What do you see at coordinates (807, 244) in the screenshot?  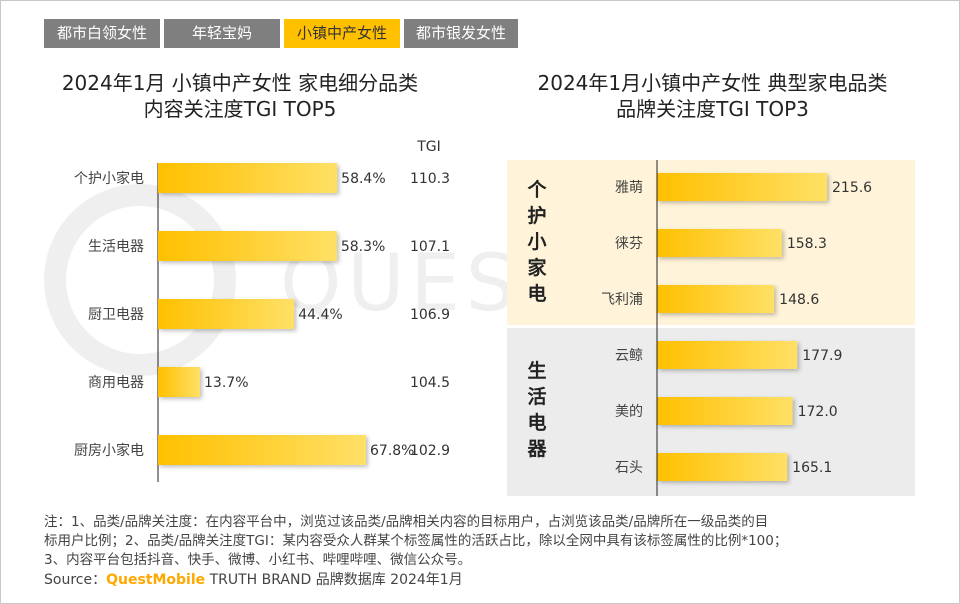 I see `value-label: 158.3` at bounding box center [807, 244].